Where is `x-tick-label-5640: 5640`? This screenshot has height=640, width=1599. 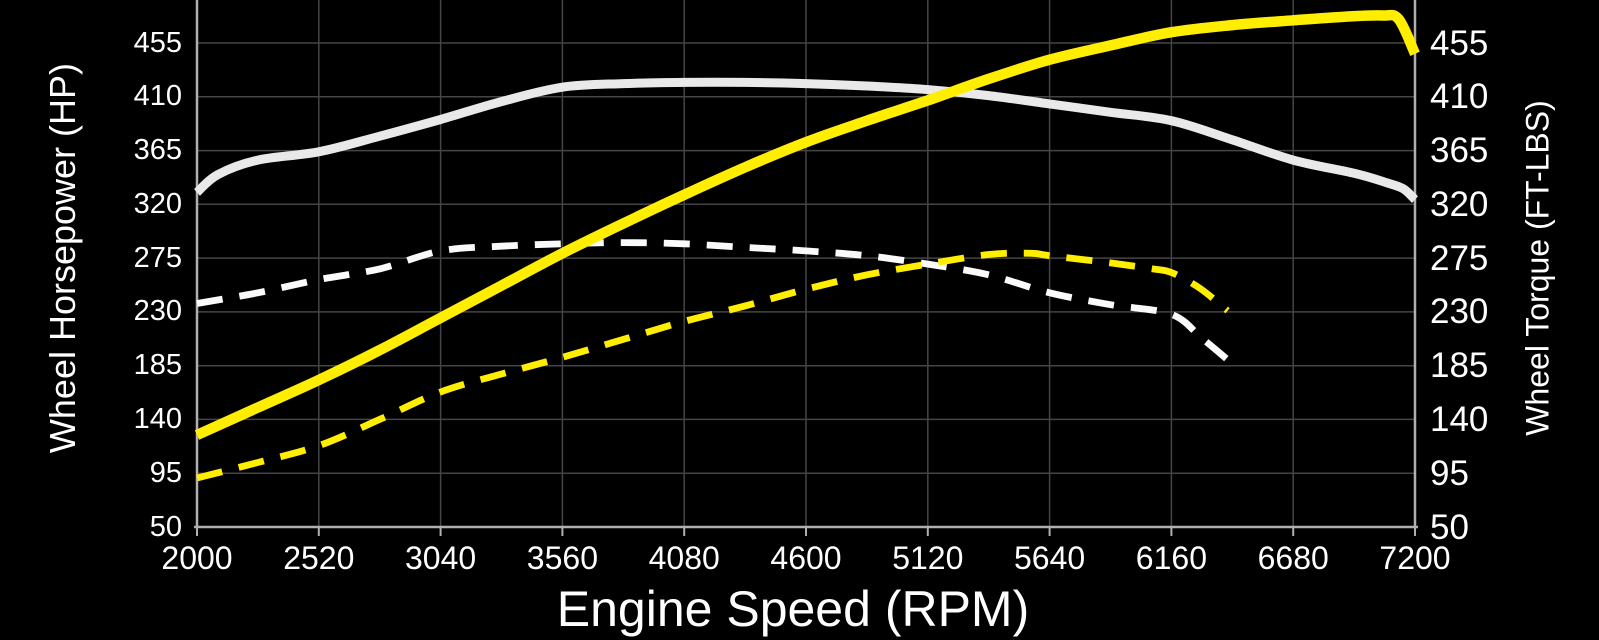
x-tick-label-5640: 5640 is located at coordinates (1050, 558).